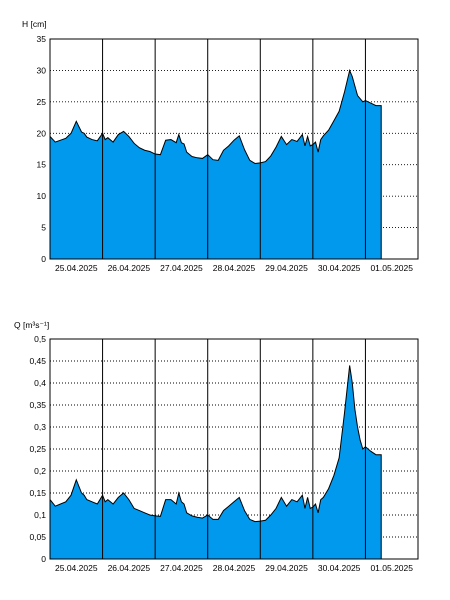 The image size is (450, 600). Describe the element at coordinates (37, 537) in the screenshot. I see `y-tick-label: 0,05` at that location.